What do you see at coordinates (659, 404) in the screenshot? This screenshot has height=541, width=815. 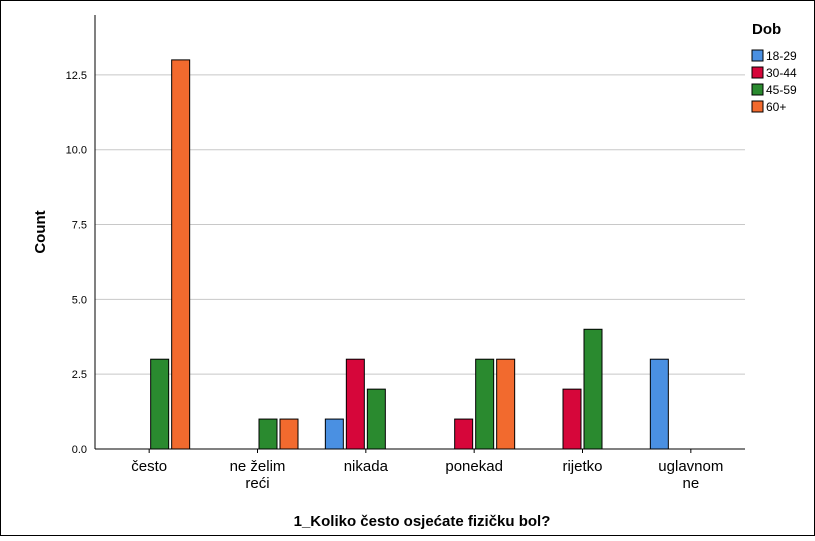 I see `bar-18-29-uglavnom-ne` at bounding box center [659, 404].